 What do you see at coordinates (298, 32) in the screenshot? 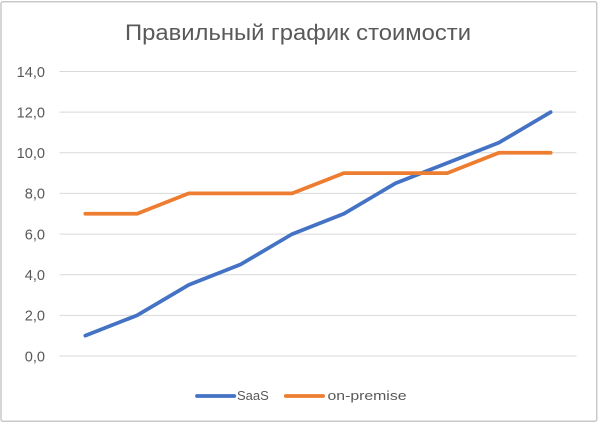
I see `svg-text: Правильный график стоимости` at bounding box center [298, 32].